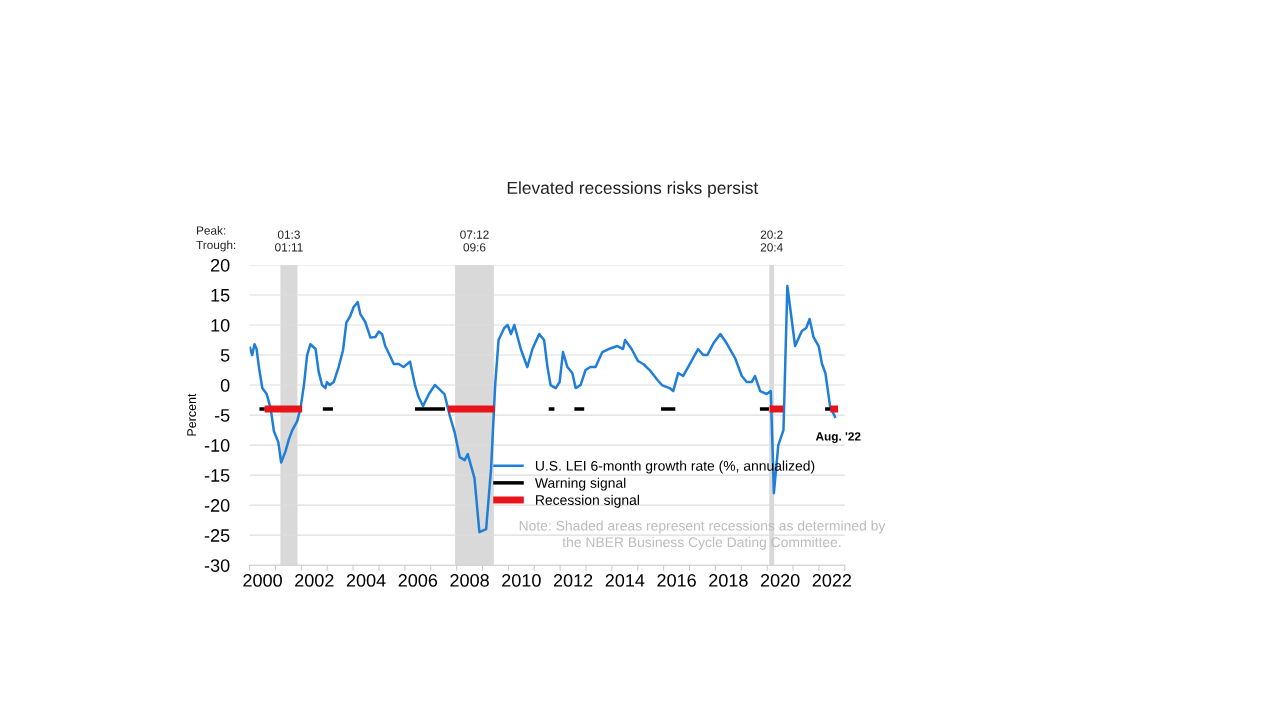  What do you see at coordinates (314, 580) in the screenshot?
I see `x-tick-label: 2002` at bounding box center [314, 580].